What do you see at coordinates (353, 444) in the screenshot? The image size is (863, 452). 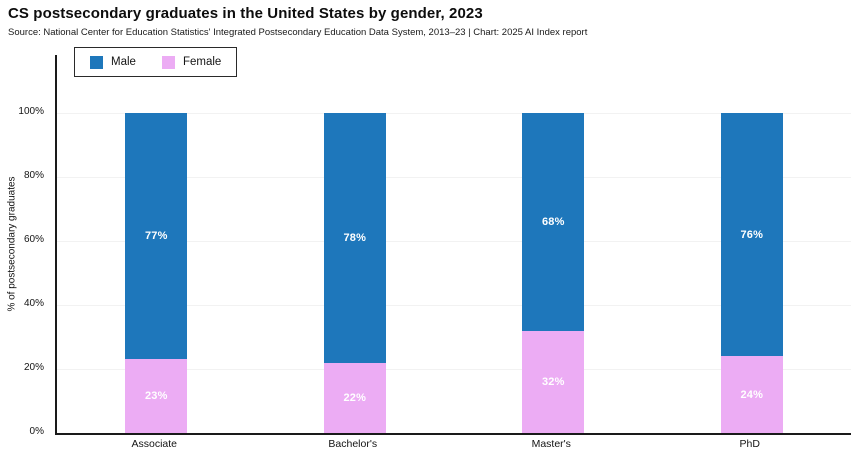 I see `x-axis-label: Bachelor's` at bounding box center [353, 444].